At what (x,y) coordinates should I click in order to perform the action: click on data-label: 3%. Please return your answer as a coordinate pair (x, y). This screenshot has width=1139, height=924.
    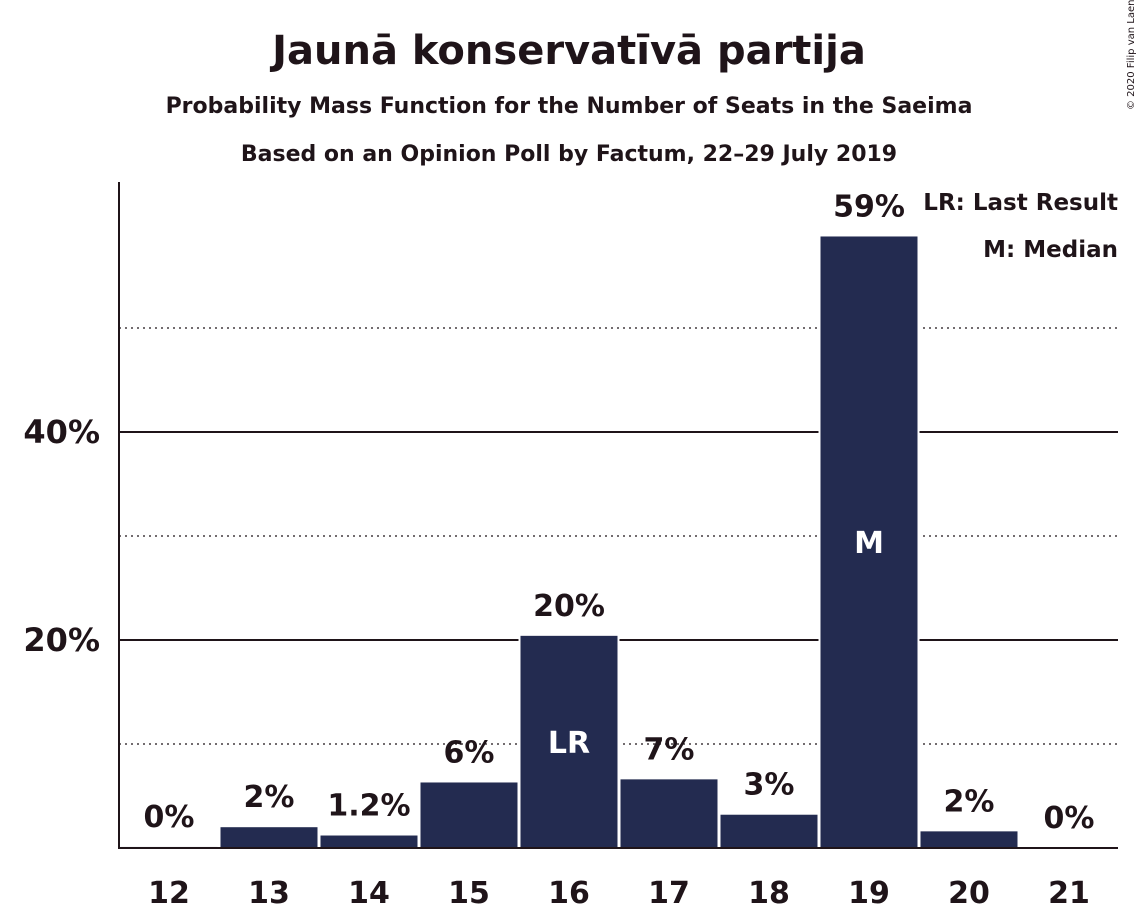
    Looking at the image, I should click on (769, 785).